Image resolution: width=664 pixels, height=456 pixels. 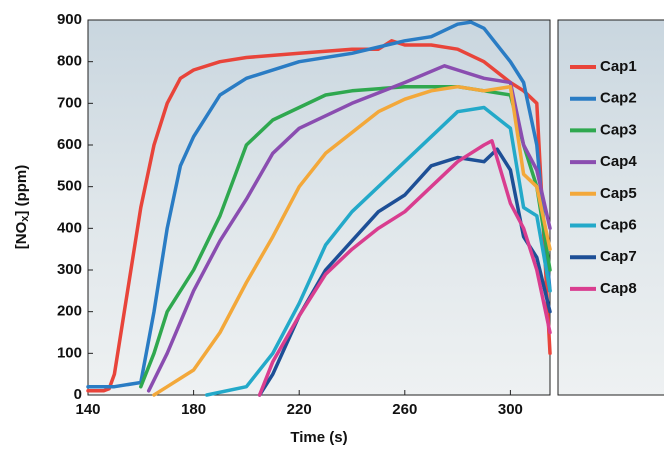 I want to click on legend-label: Cap7, so click(x=618, y=256).